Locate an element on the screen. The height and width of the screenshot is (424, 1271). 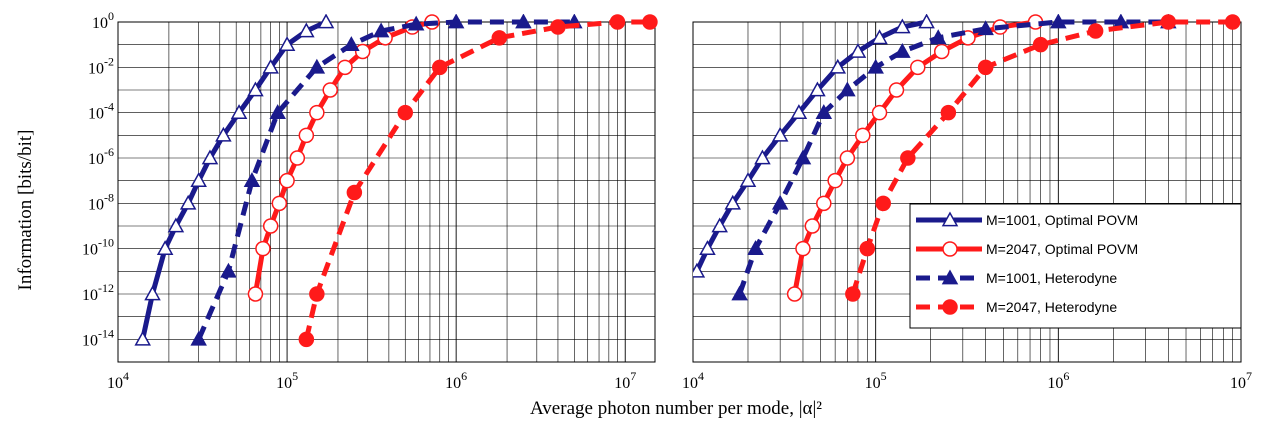
y-tick-label: 10⁻⁶ is located at coordinates (101, 156).